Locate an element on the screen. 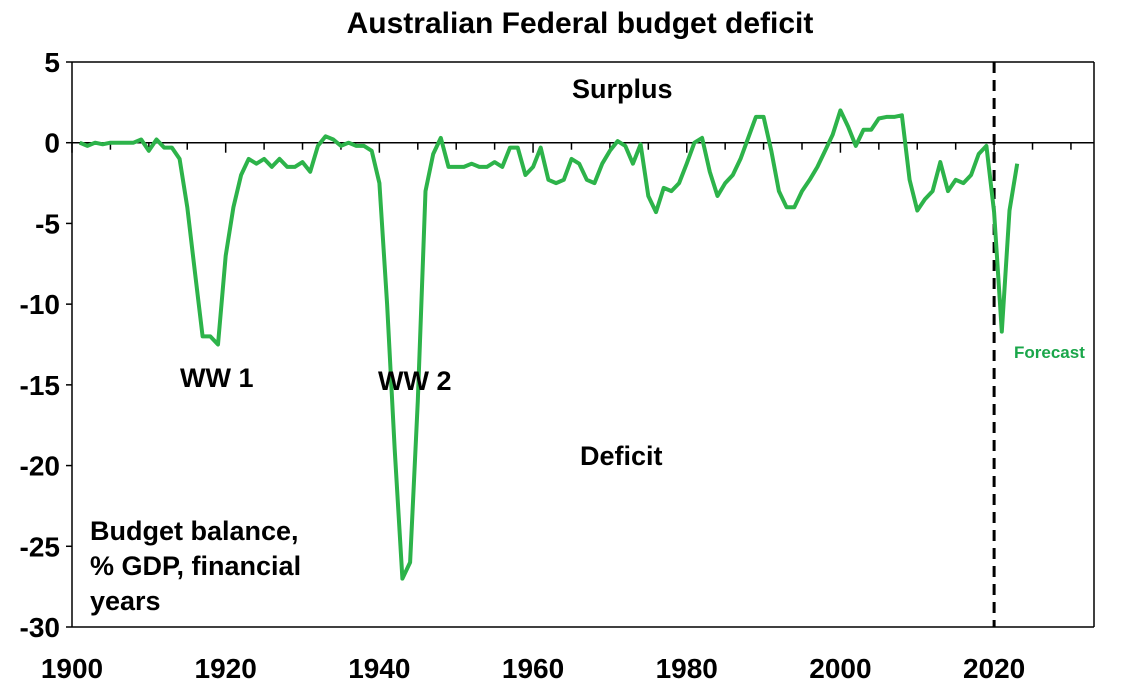 The image size is (1139, 692). deficit-label: Deficit is located at coordinates (621, 456).